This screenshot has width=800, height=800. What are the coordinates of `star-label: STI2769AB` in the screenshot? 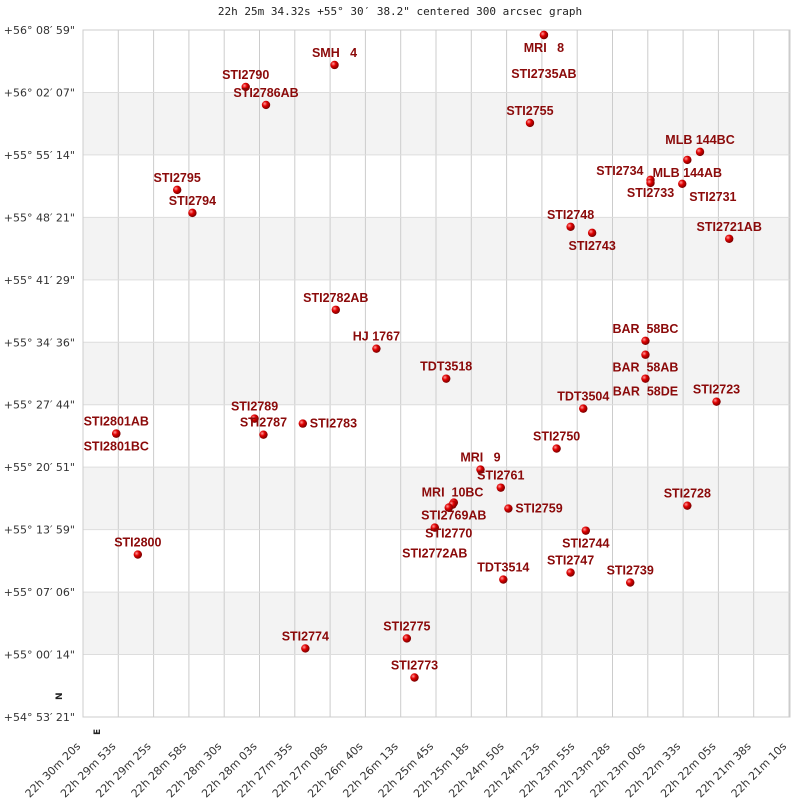 It's located at (453, 516).